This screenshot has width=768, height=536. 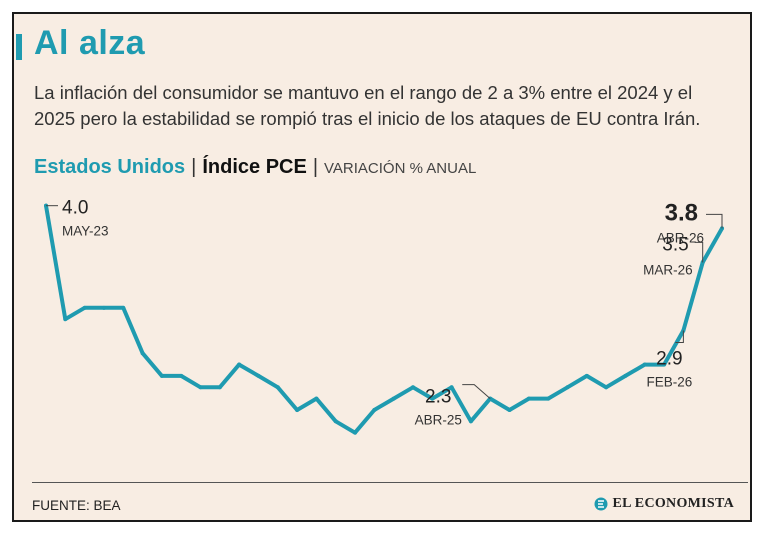 What do you see at coordinates (669, 382) in the screenshot?
I see `data-label-date: FEB-26` at bounding box center [669, 382].